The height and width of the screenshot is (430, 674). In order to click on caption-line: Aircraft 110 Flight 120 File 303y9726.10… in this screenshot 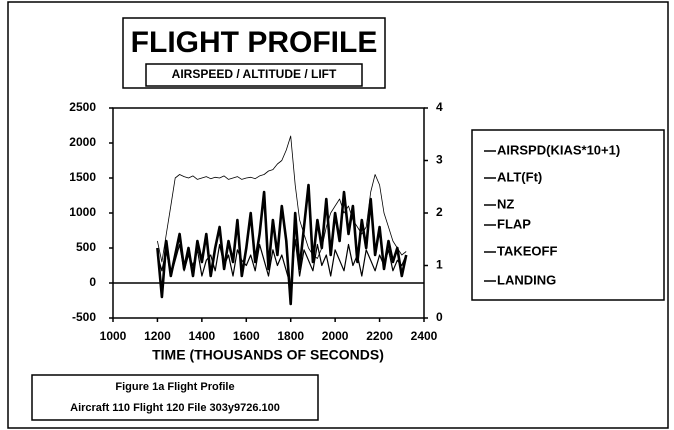, I will do `click(175, 408)`.